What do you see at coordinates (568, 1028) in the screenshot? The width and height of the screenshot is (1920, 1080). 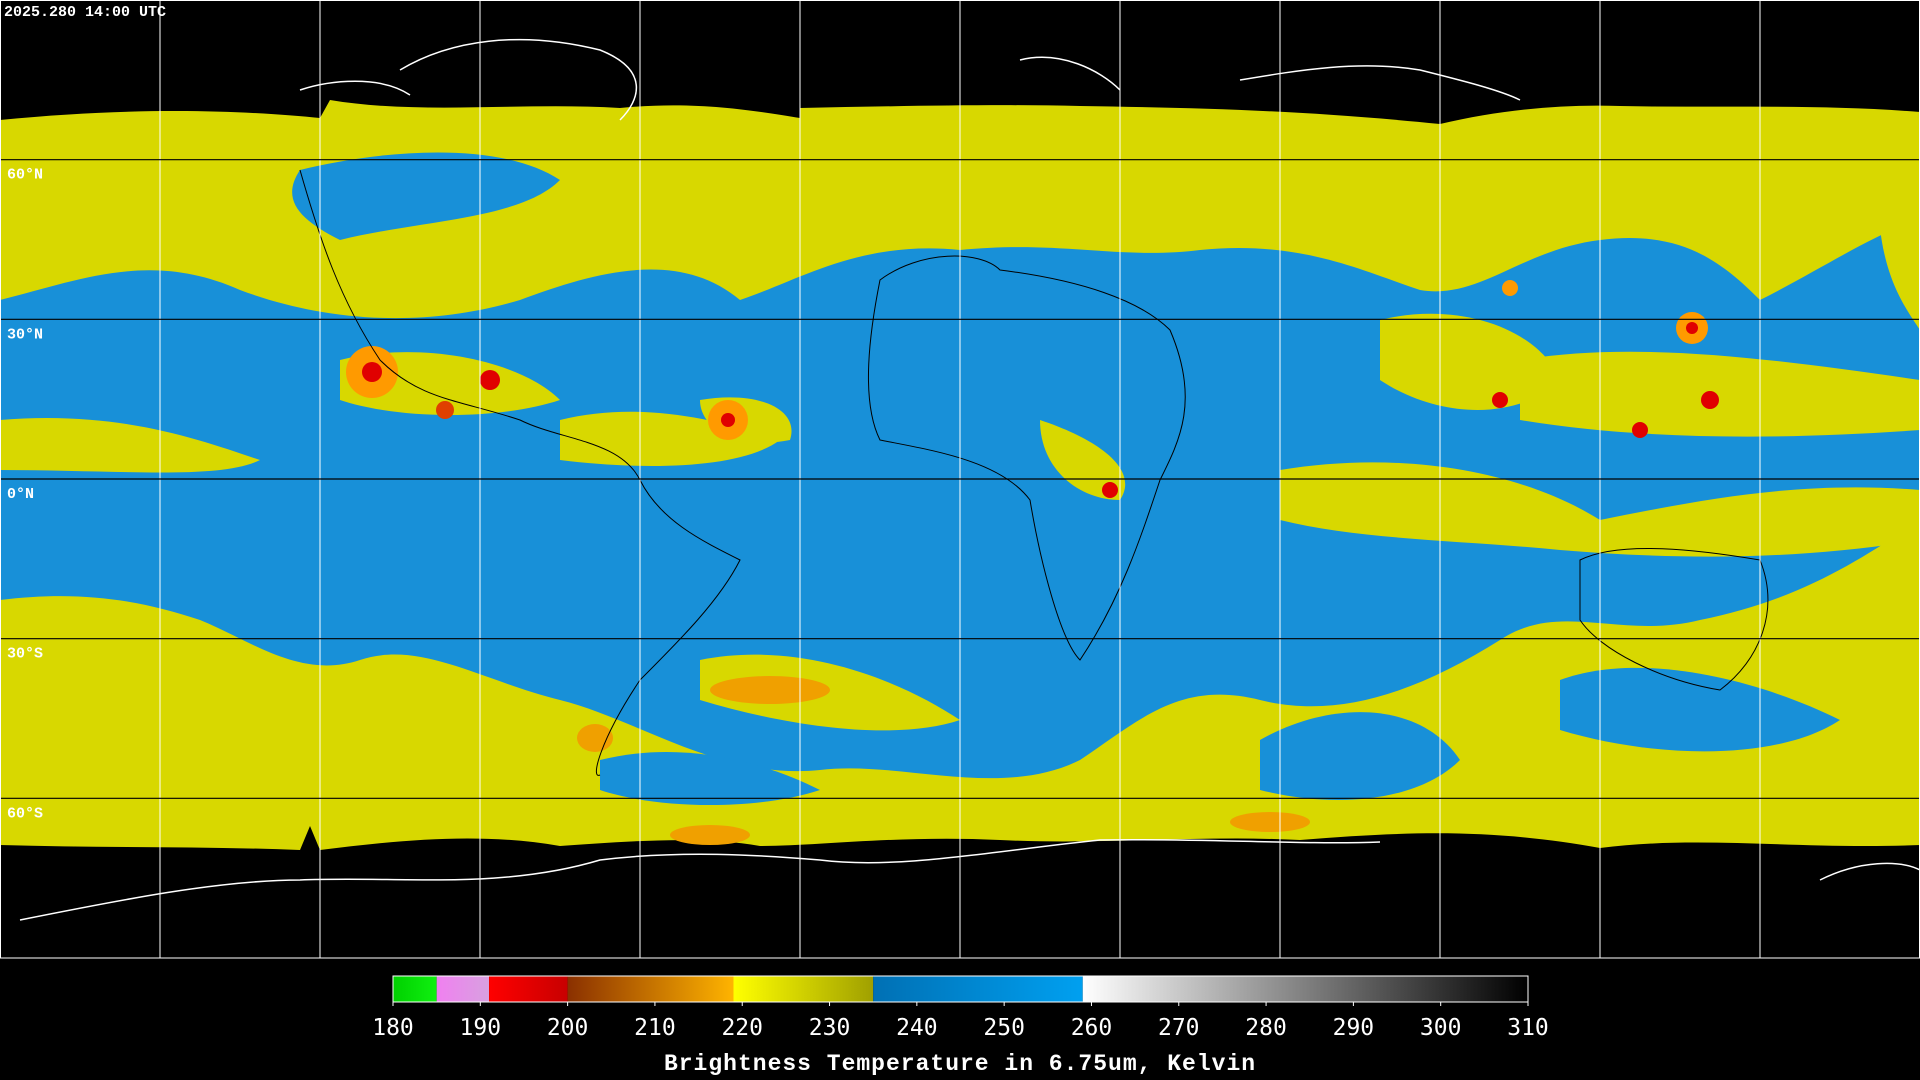 I see `colorbar-tick-label: 200` at bounding box center [568, 1028].